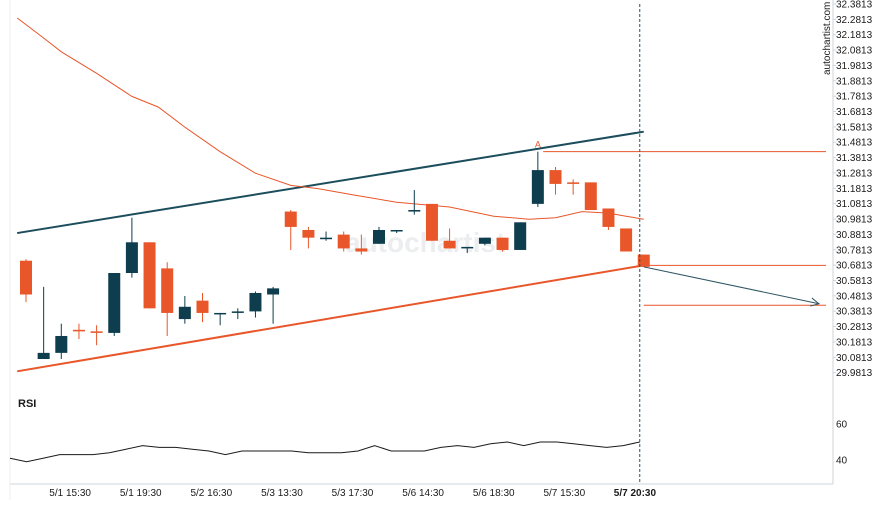  I want to click on rsi-panel: RSI, so click(324, 430).